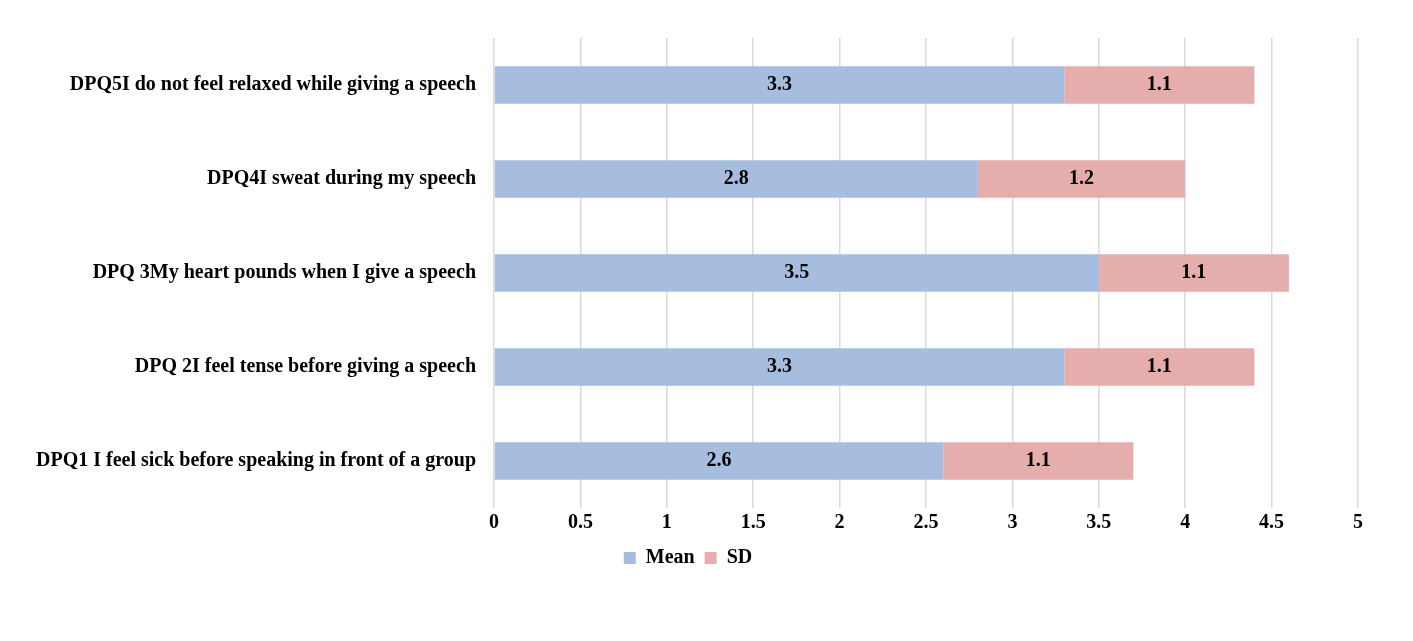 This screenshot has width=1413, height=641. What do you see at coordinates (753, 521) in the screenshot?
I see `x-tick-label: 1.5` at bounding box center [753, 521].